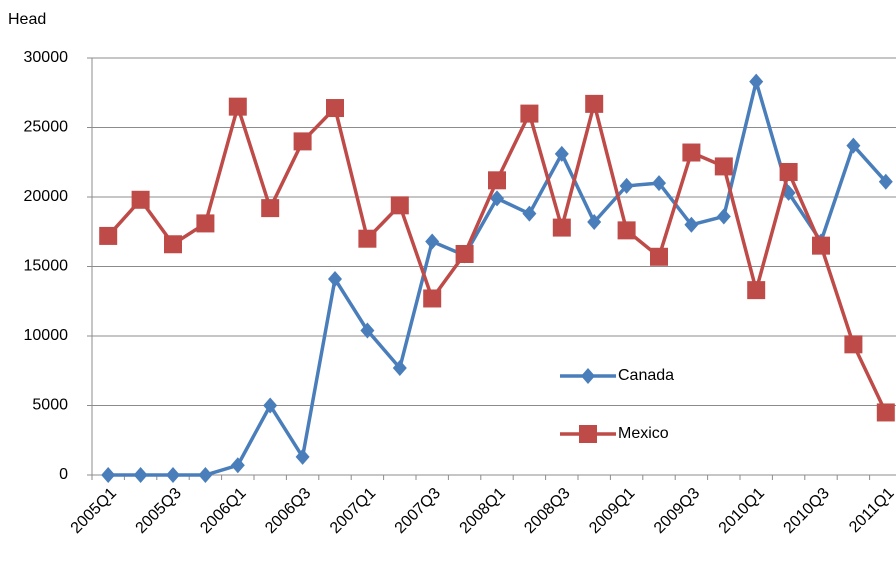 The height and width of the screenshot is (574, 896). I want to click on x-tick-label: 2011Q1, so click(871, 511).